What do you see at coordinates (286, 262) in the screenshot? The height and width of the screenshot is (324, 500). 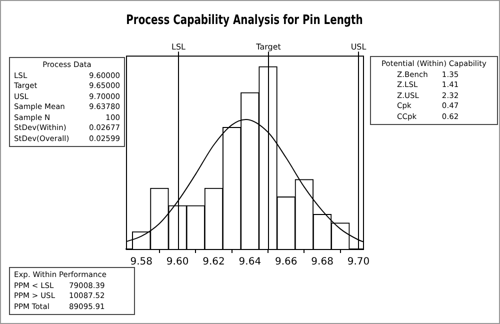 I see `x-tick-label: 9.66` at bounding box center [286, 262].